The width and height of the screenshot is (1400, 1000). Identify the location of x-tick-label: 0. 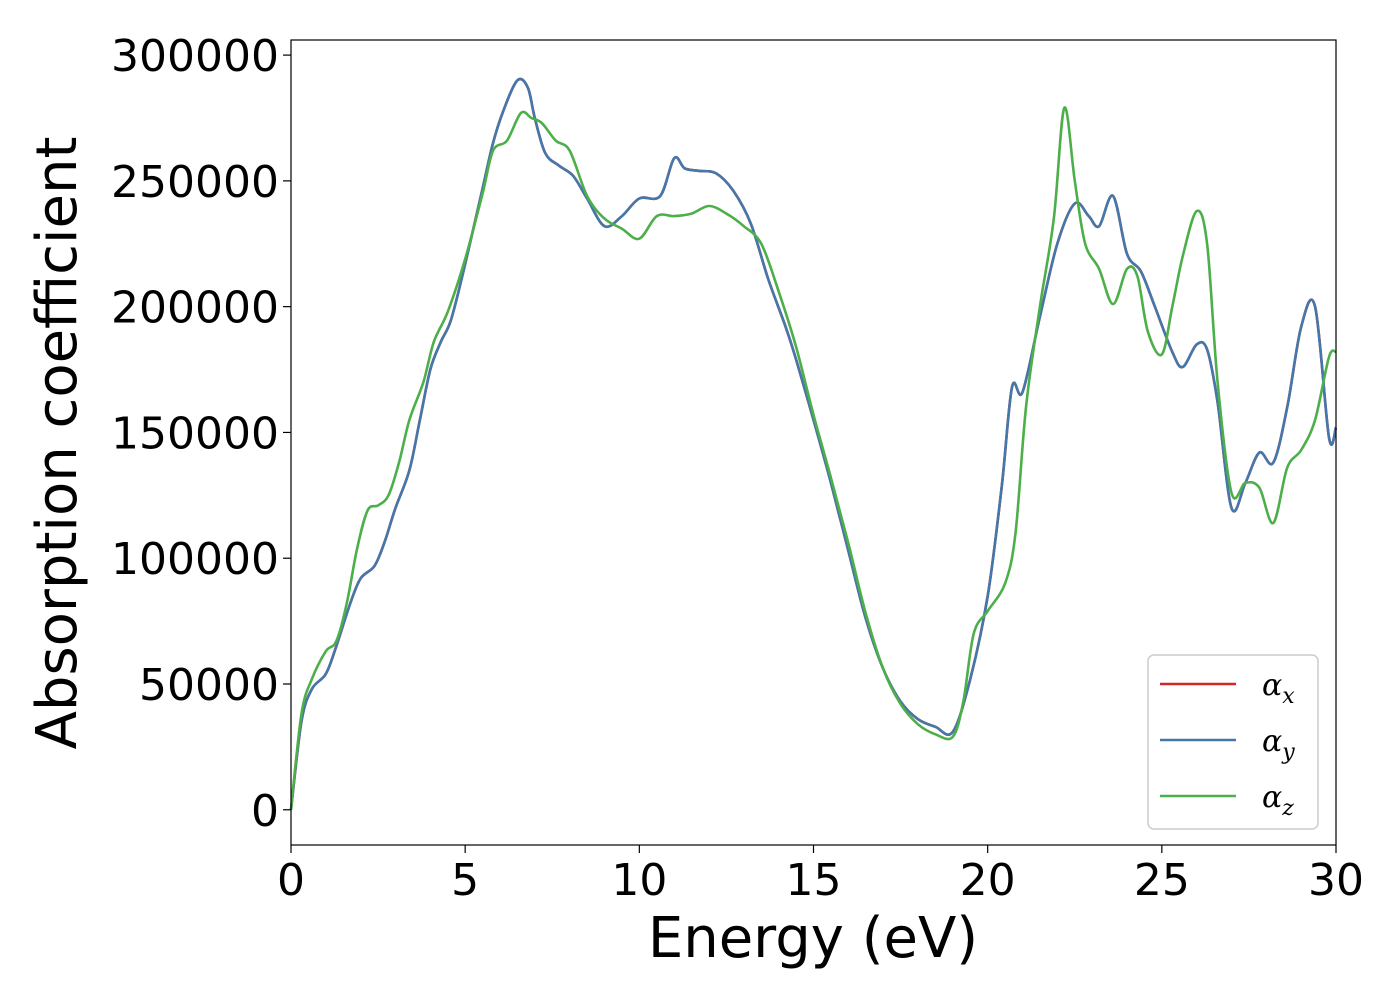
(291, 880).